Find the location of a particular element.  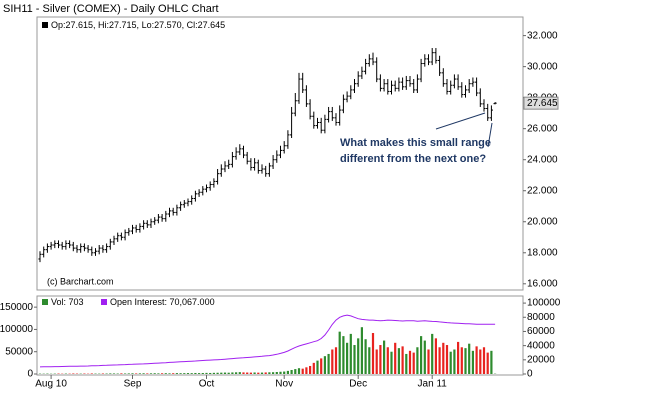

y-tick-label: 24.000 is located at coordinates (542, 159).